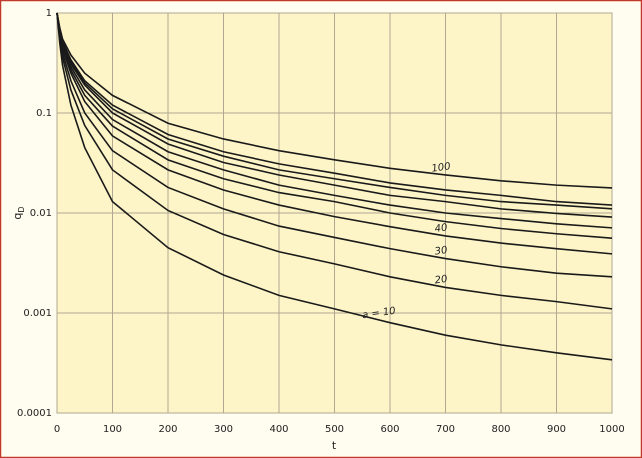 This screenshot has height=458, width=642. Describe the element at coordinates (44, 113) in the screenshot. I see `y-tick-label: 0.1` at that location.